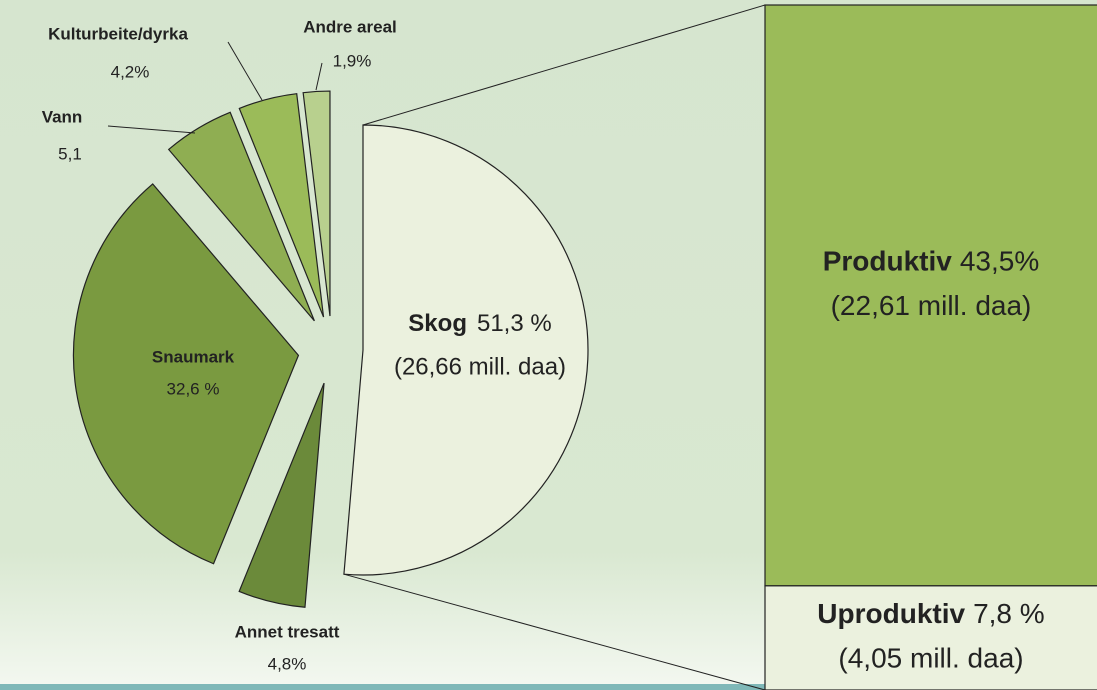 Image resolution: width=1097 pixels, height=690 pixels. Describe the element at coordinates (931, 305) in the screenshot. I see `bar-sublabel: (22,61 mill. daa)` at that location.